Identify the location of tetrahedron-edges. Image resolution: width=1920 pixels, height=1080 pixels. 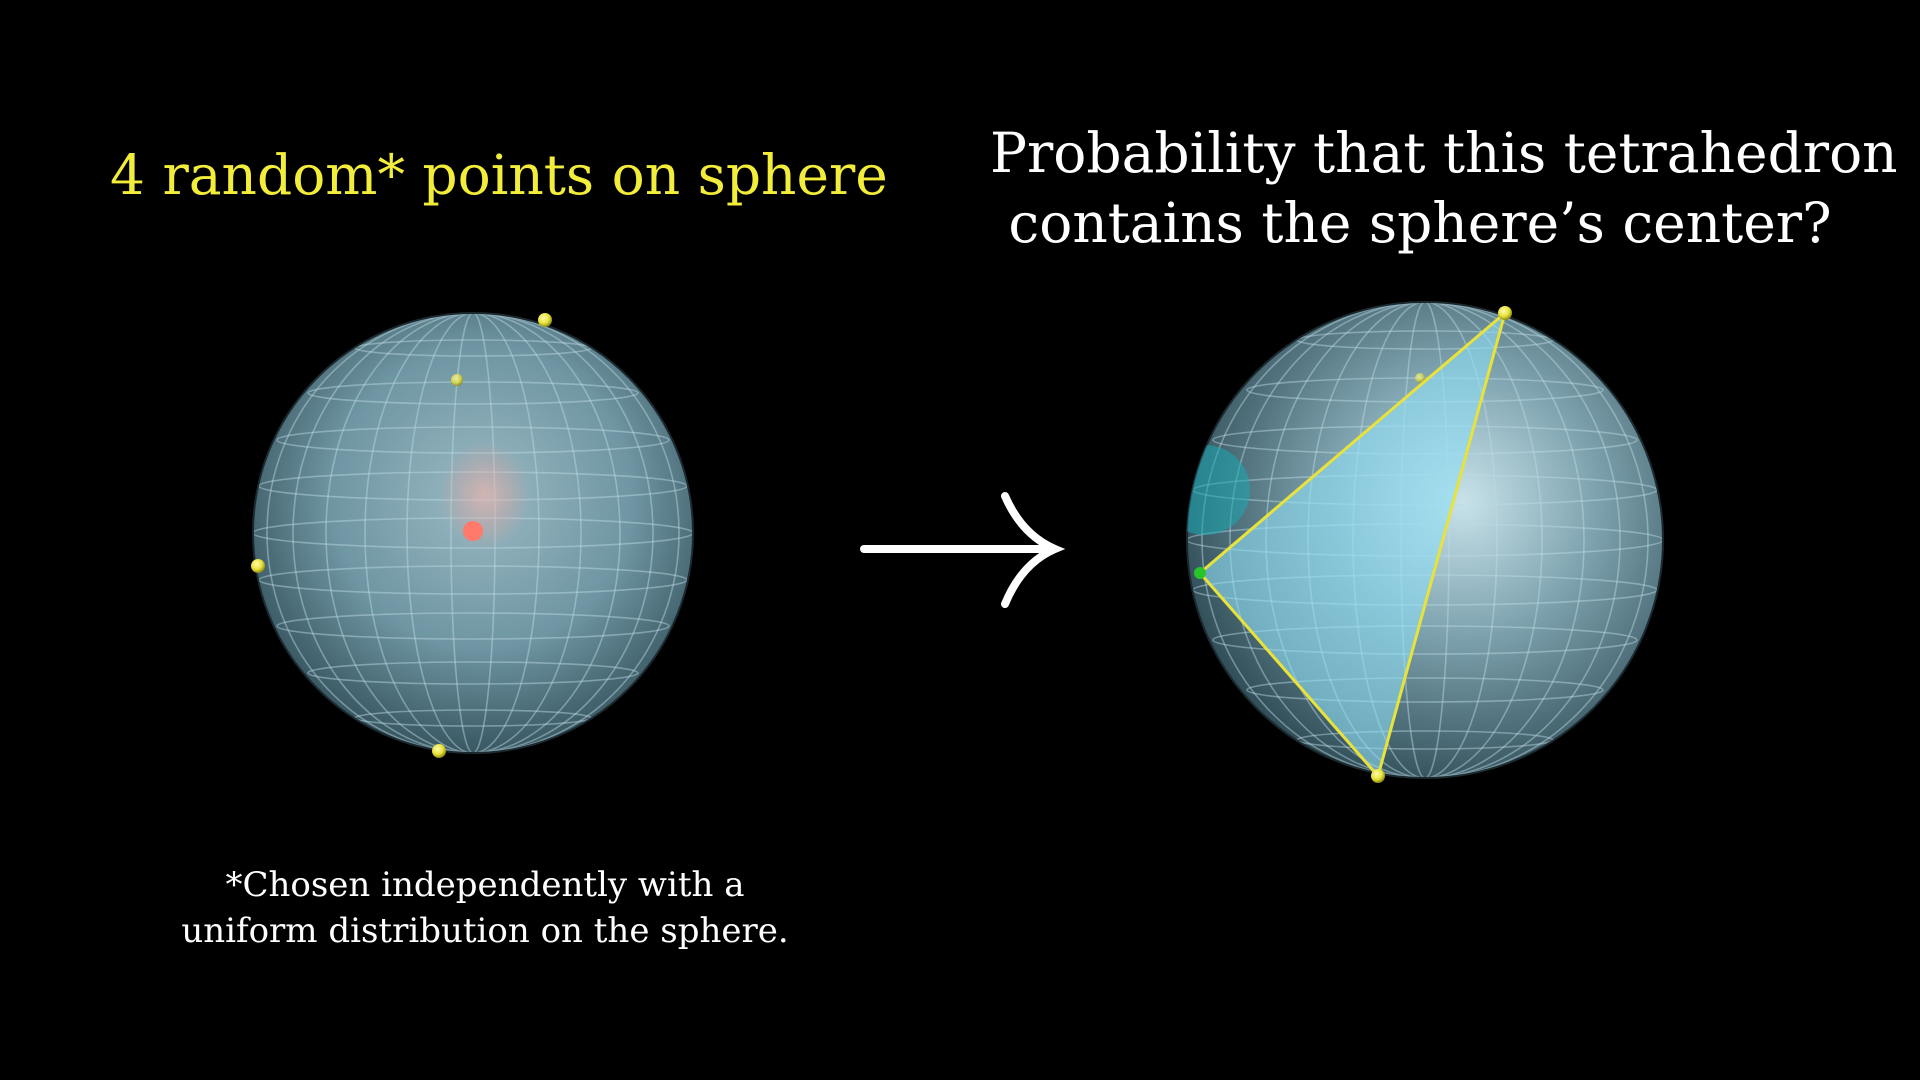
(1352, 544).